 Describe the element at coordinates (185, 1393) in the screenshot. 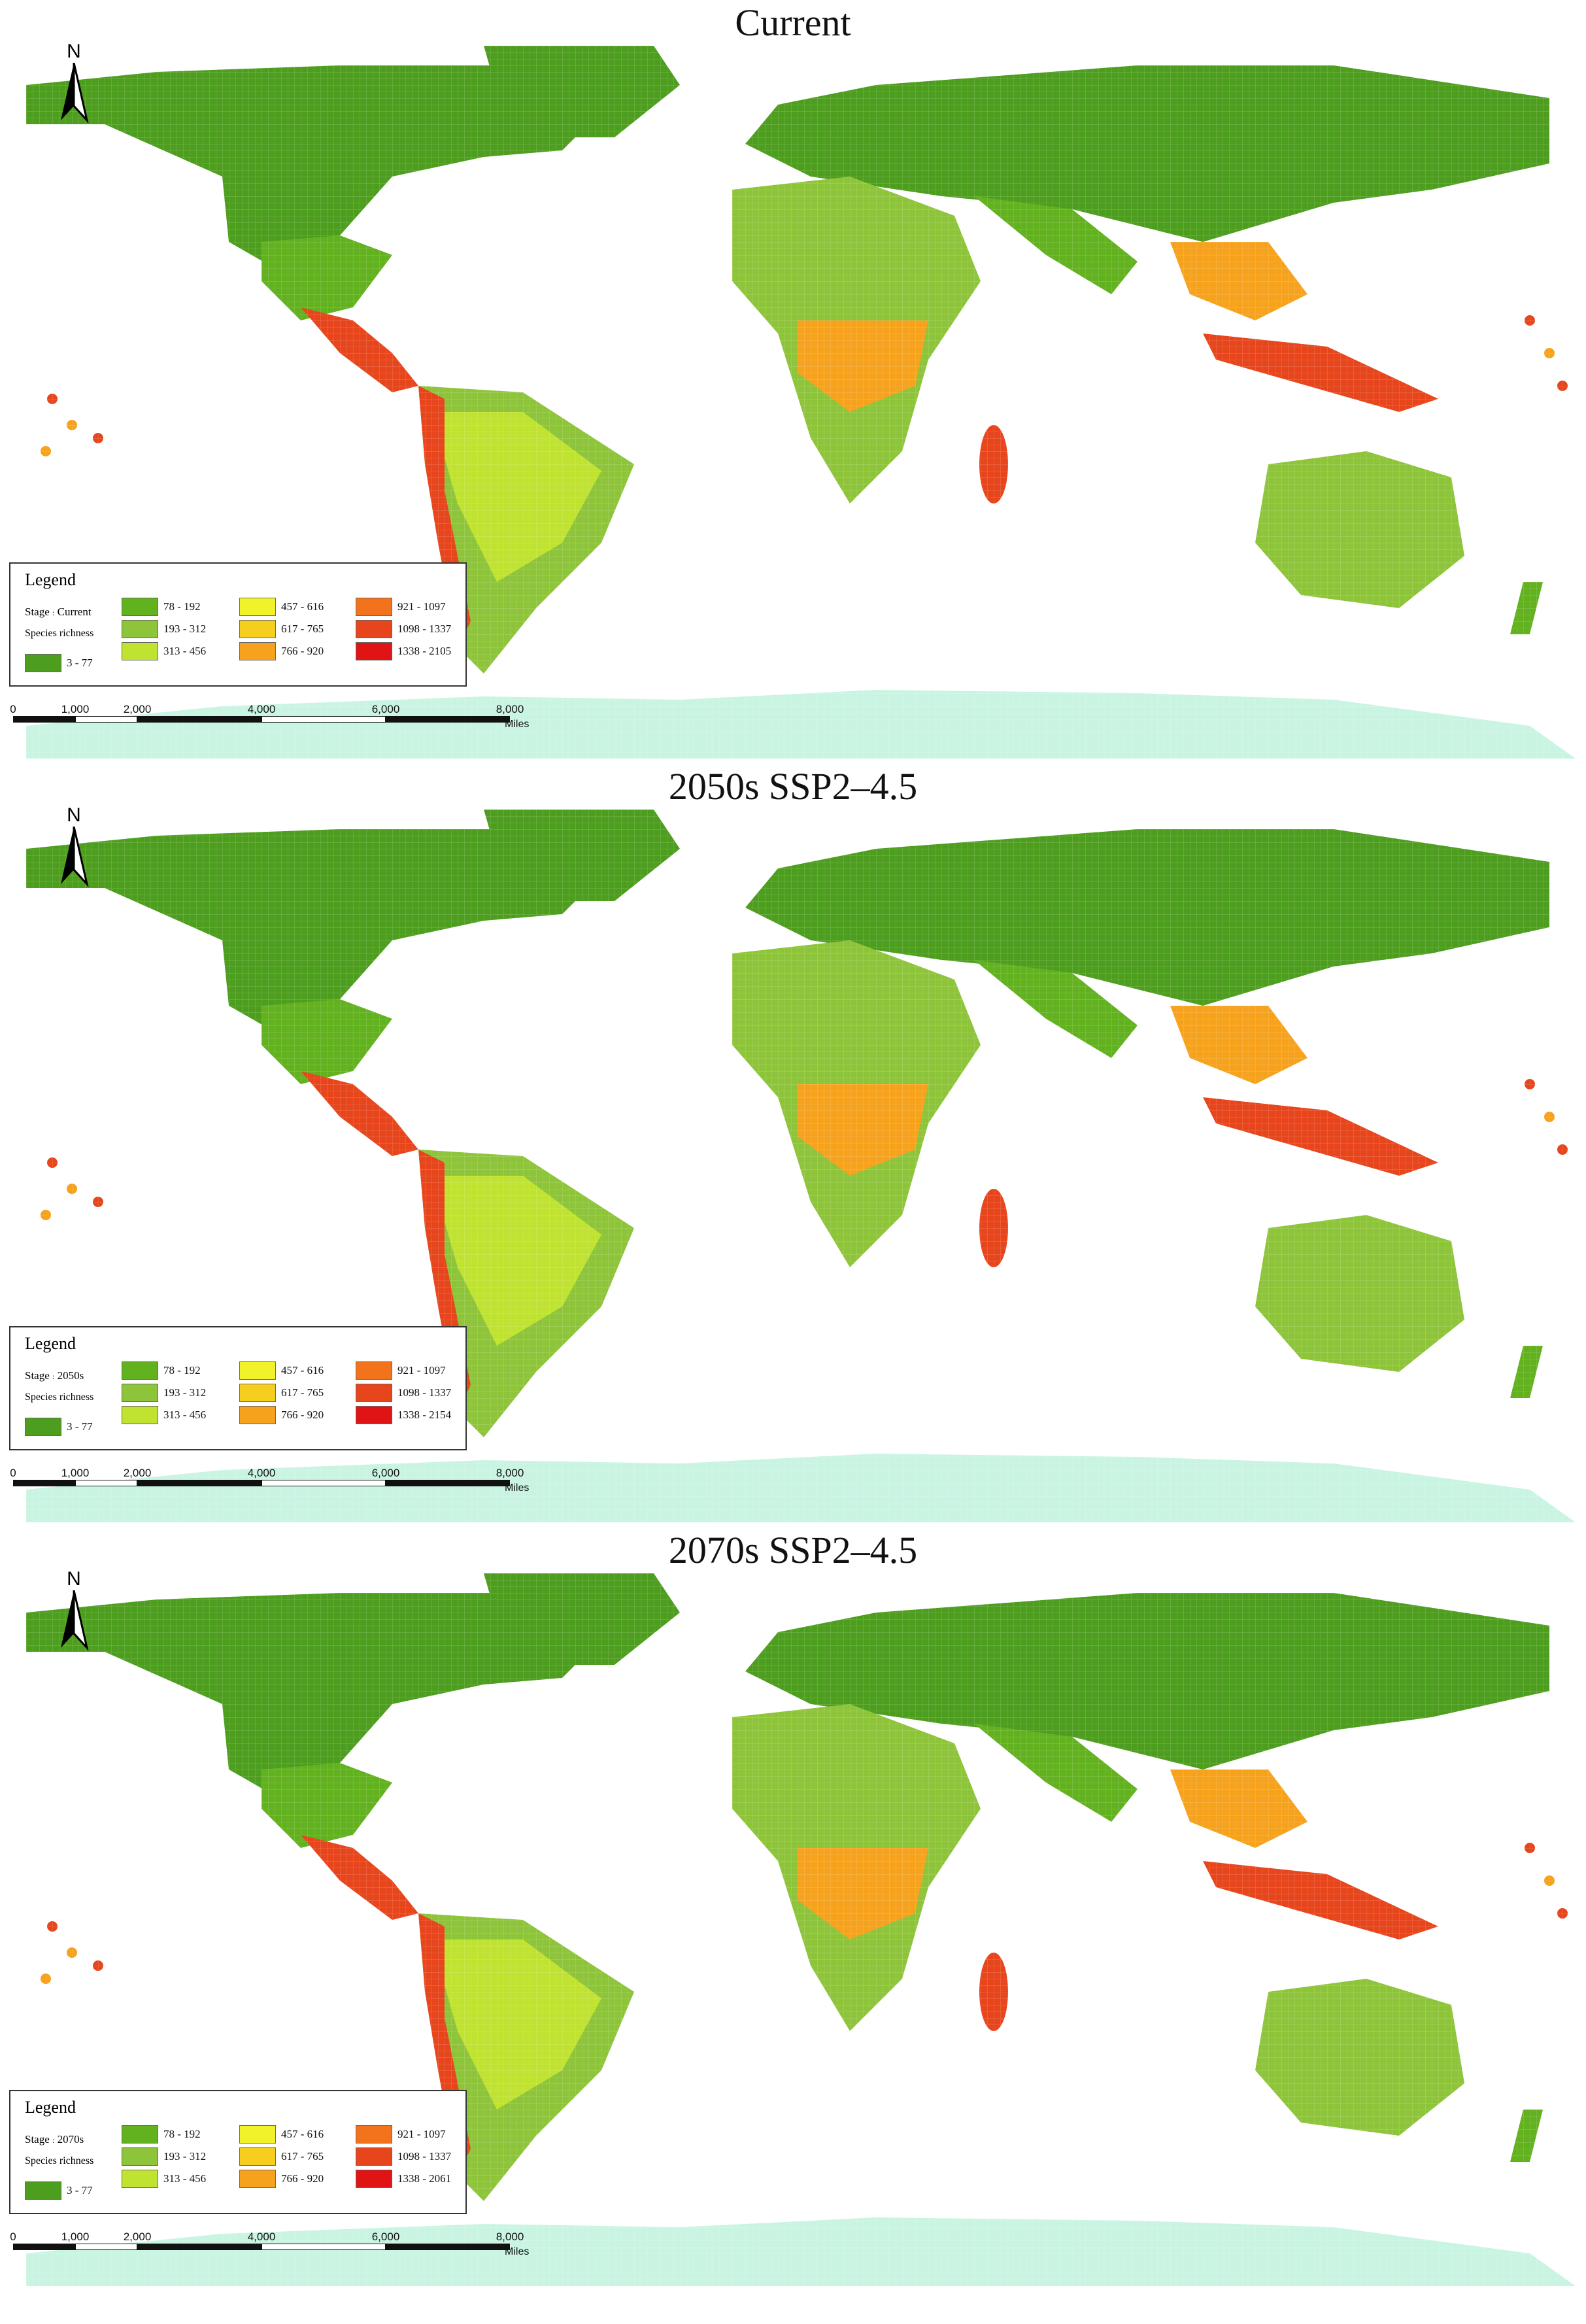

I see `legend-class-label: 193 - 312` at that location.